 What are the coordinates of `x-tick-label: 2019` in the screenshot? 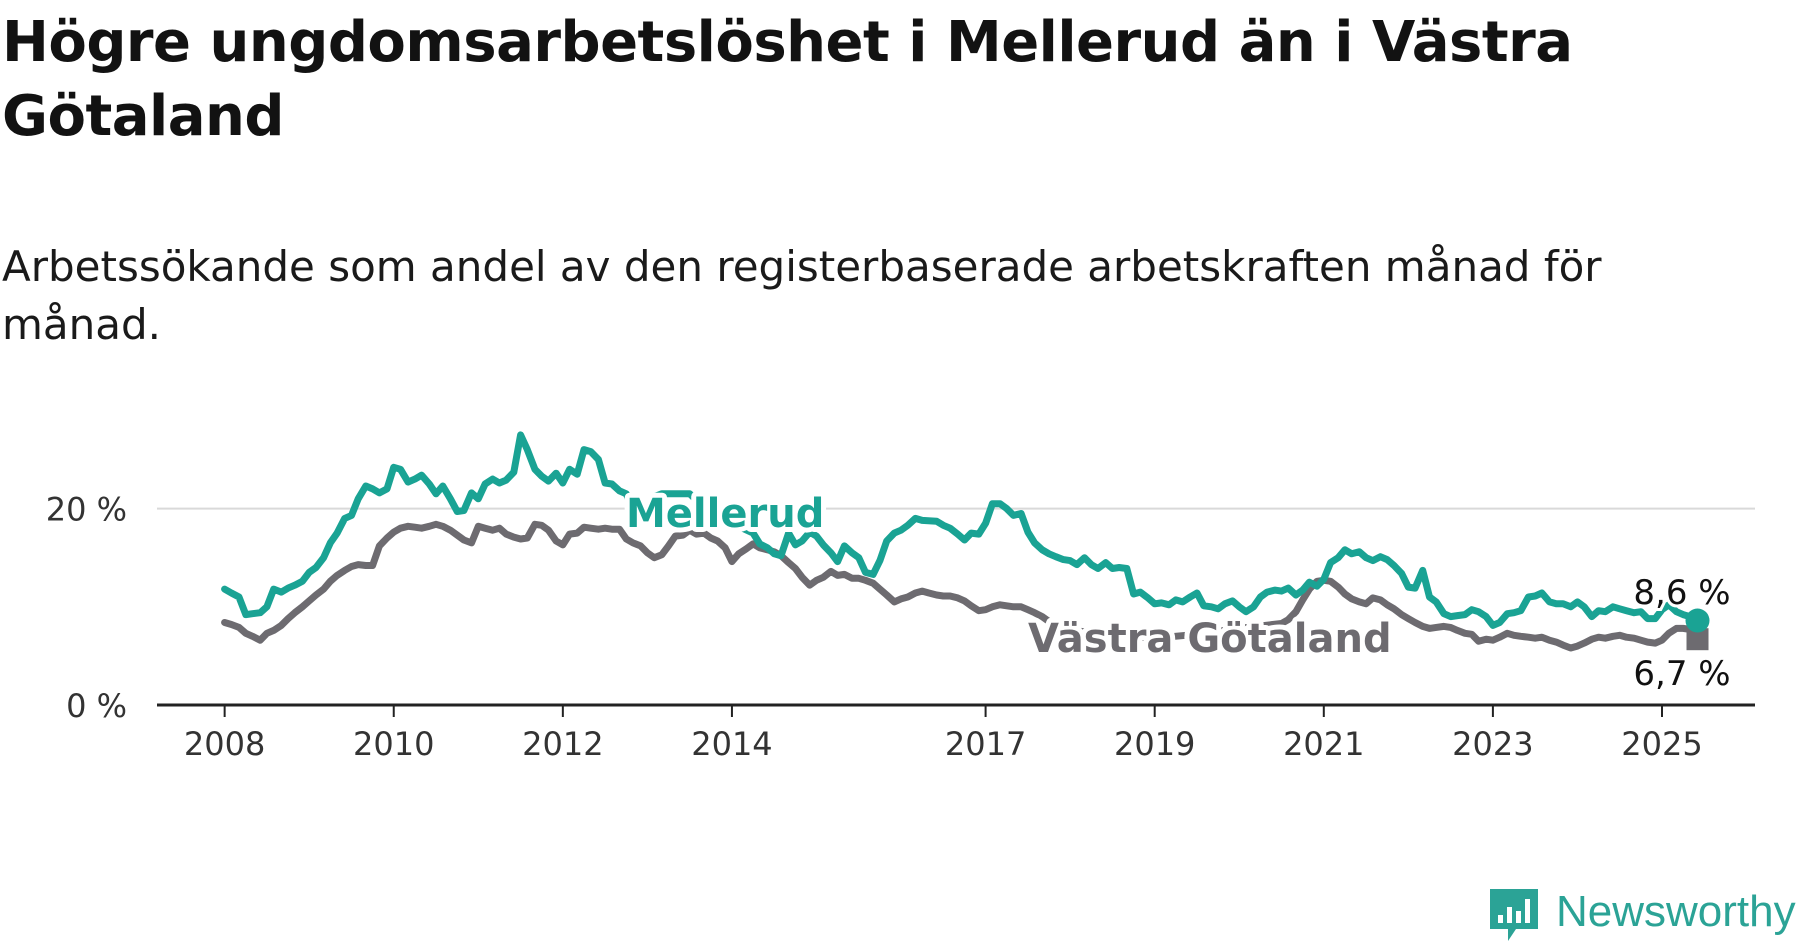 It's located at (1154, 744).